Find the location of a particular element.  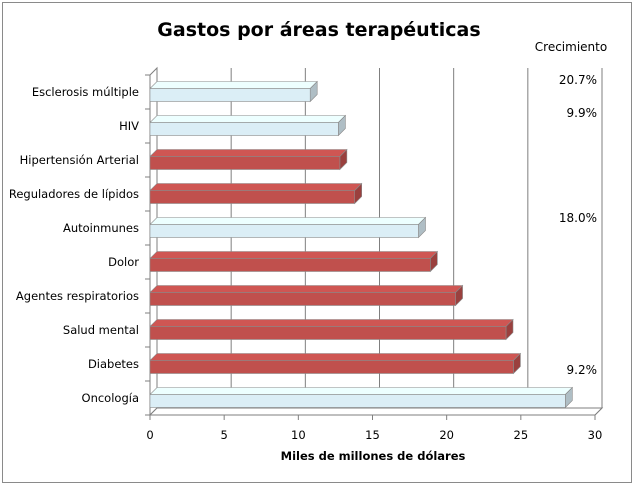

x-tick-label: 30 is located at coordinates (595, 435).